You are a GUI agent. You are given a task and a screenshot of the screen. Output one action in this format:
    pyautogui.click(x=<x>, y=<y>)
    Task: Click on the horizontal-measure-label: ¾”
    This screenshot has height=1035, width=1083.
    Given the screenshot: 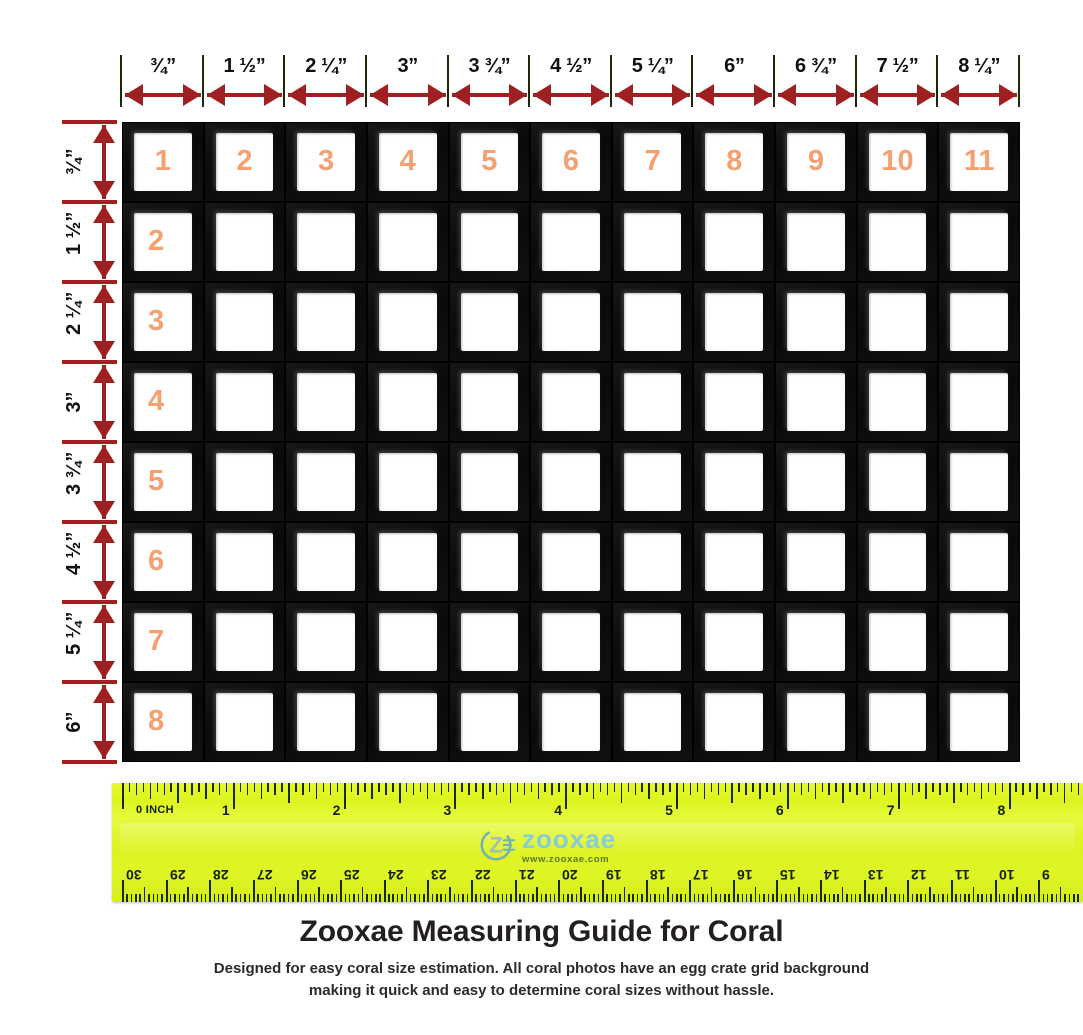 What is the action you would take?
    pyautogui.click(x=162, y=66)
    